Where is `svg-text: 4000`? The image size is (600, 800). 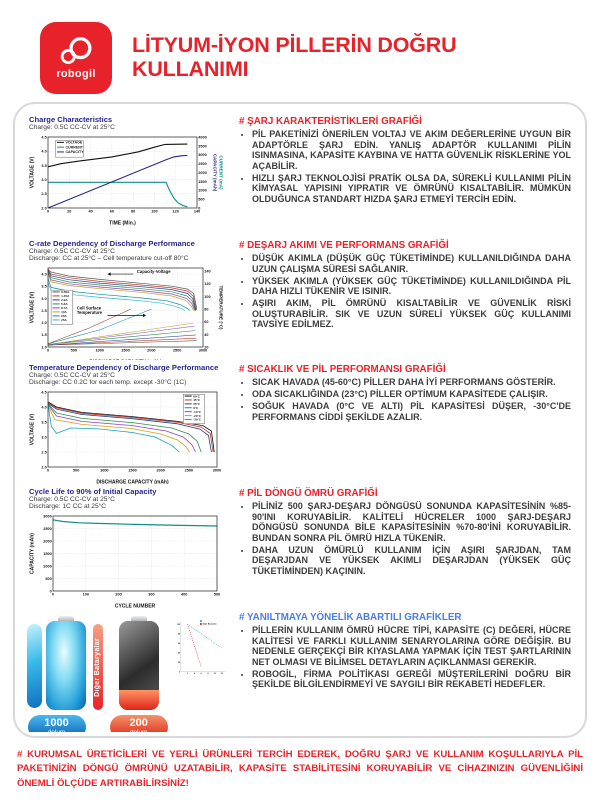
svg-text: 4000 is located at coordinates (202, 137).